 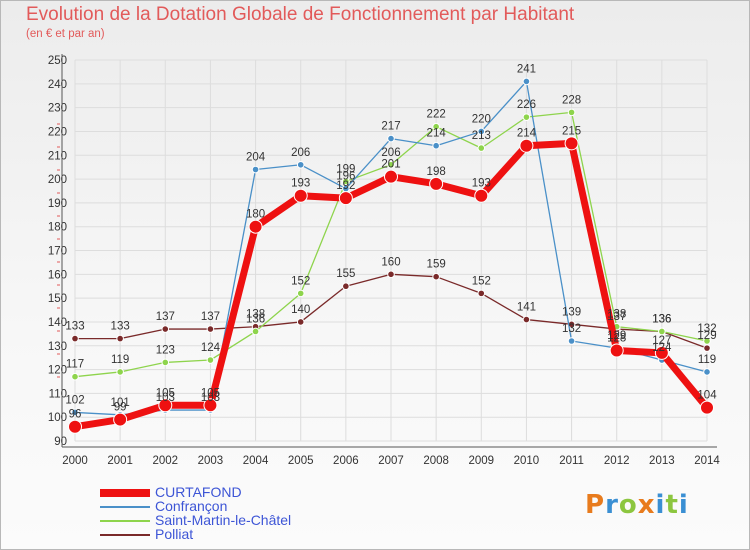 What do you see at coordinates (165, 461) in the screenshot?
I see `x-tick-label: 2002` at bounding box center [165, 461].